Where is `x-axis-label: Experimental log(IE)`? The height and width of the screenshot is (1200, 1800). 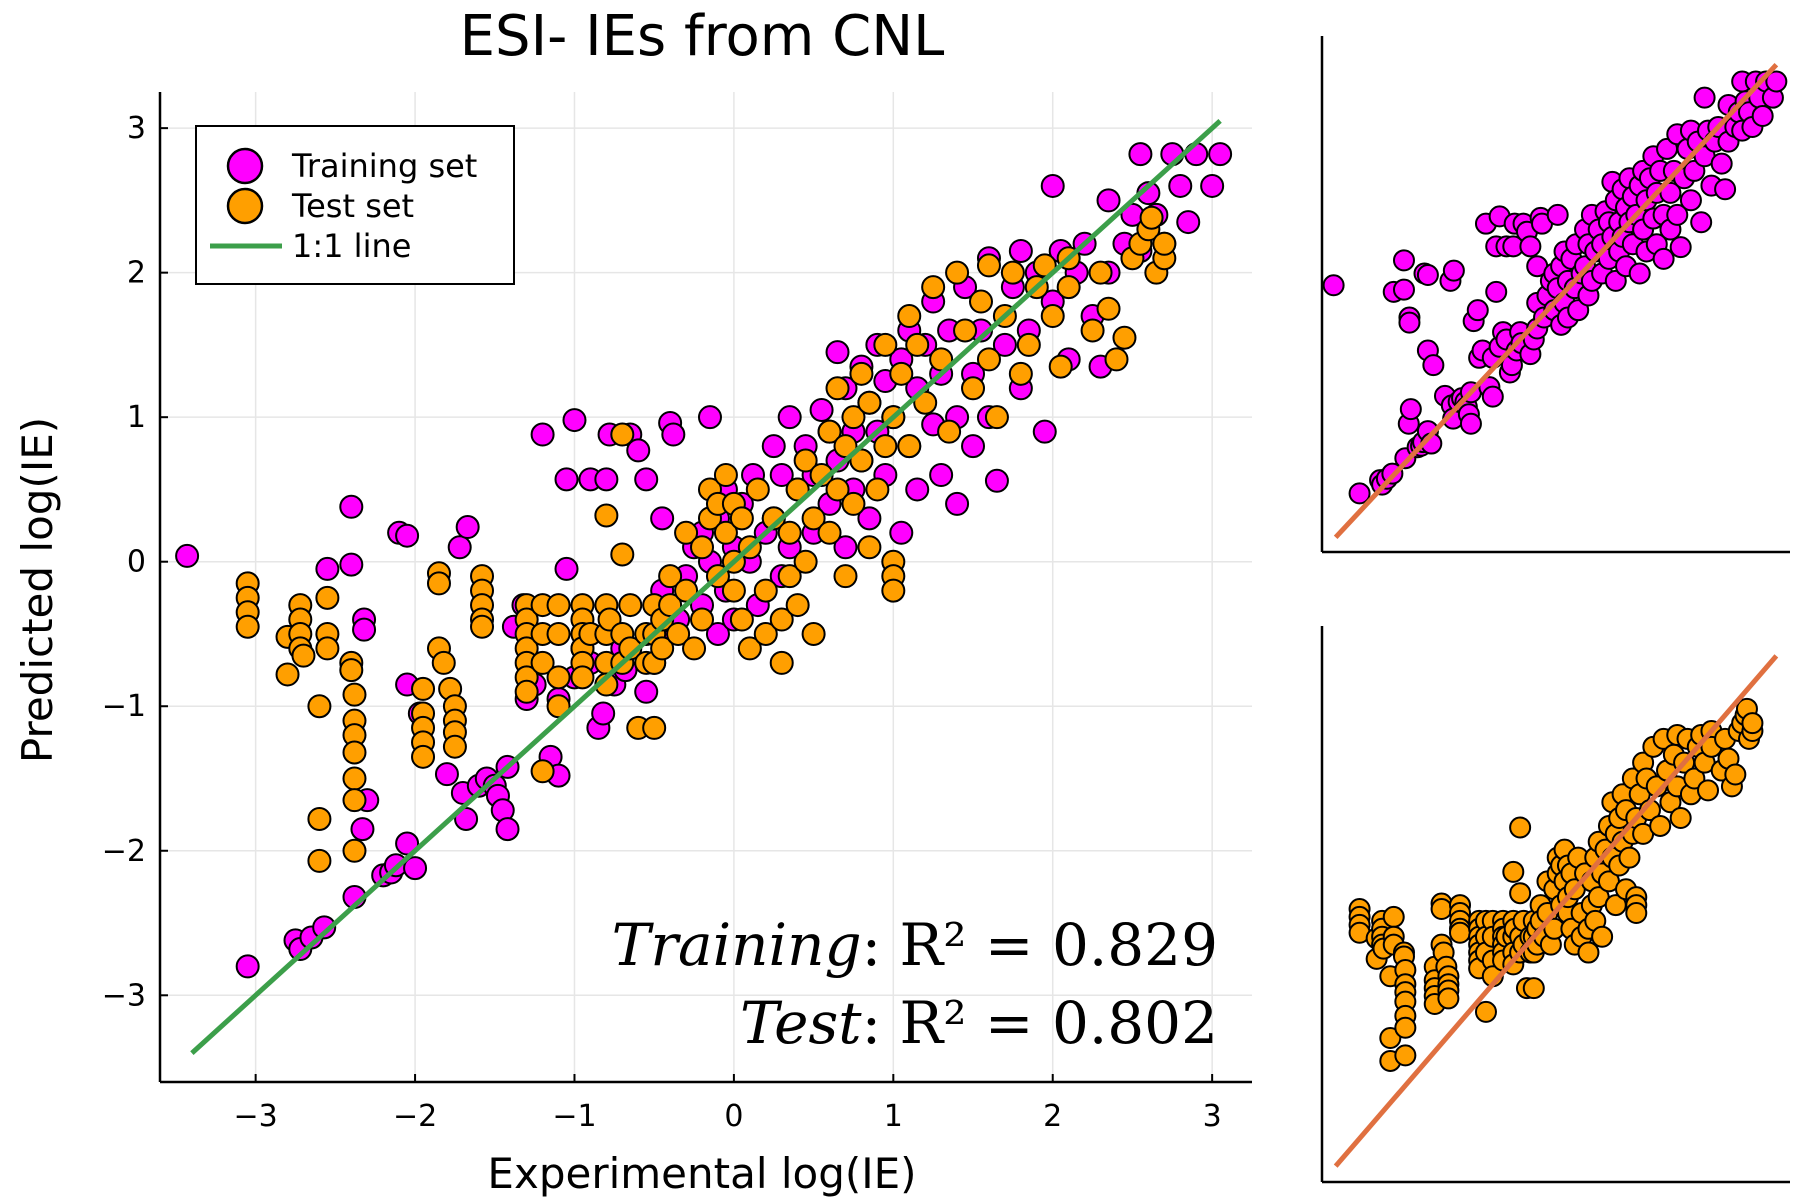 x-axis-label: Experimental log(IE) is located at coordinates (701, 1173).